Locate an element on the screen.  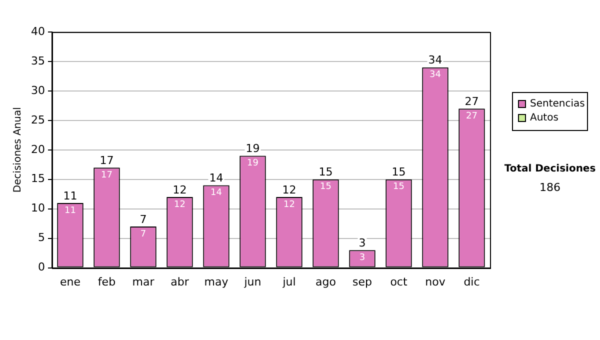
x-tick-label: oct is located at coordinates (399, 281).